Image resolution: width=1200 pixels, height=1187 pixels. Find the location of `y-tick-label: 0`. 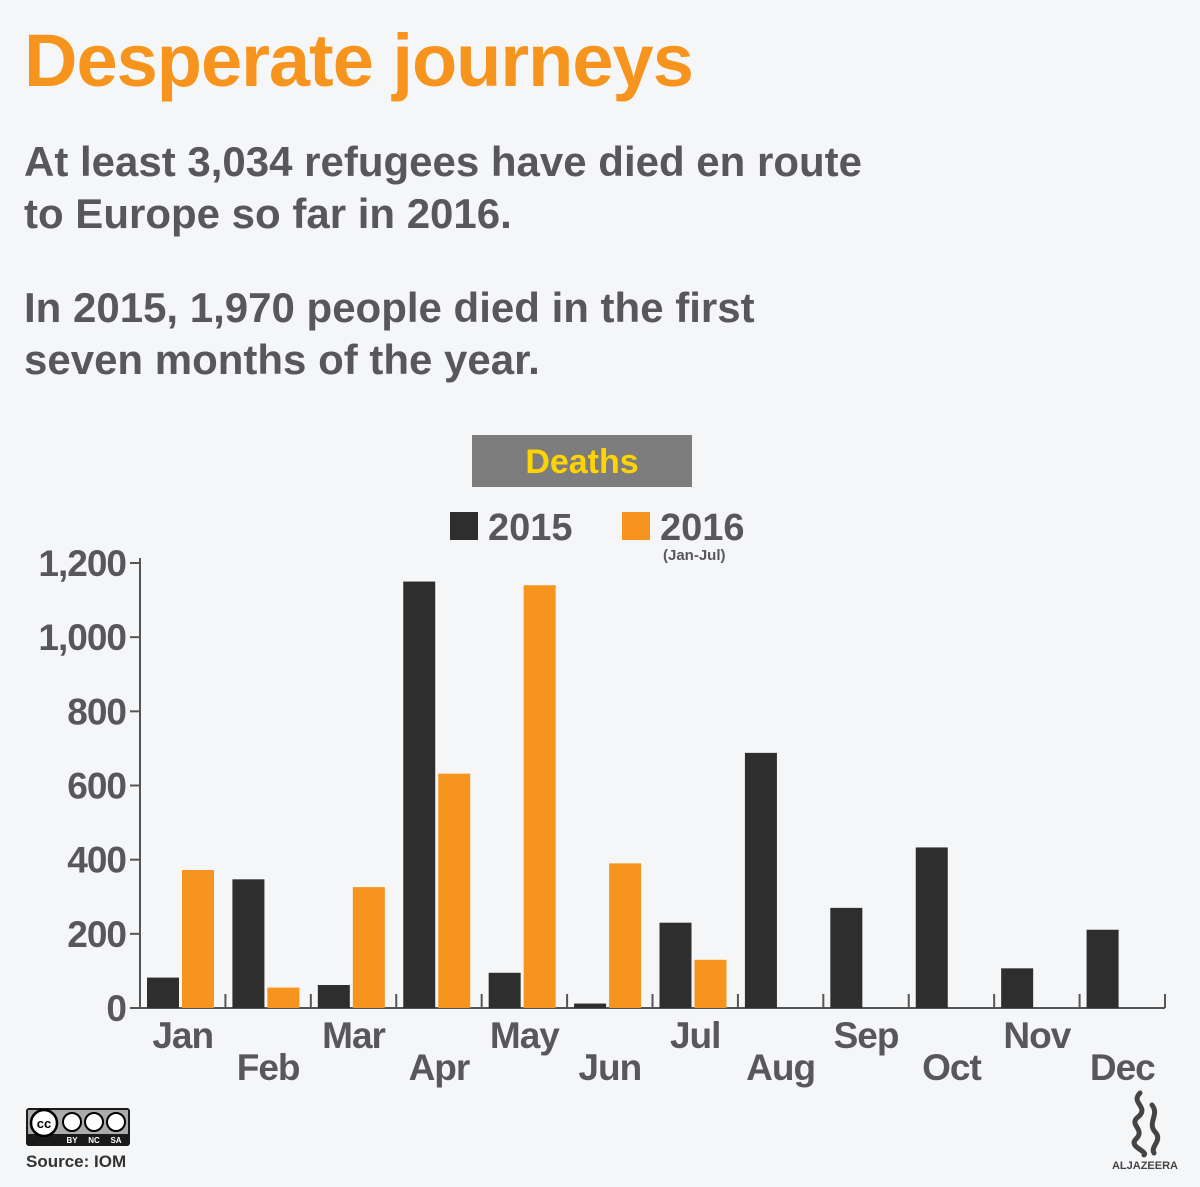

y-tick-label: 0 is located at coordinates (116, 1008).